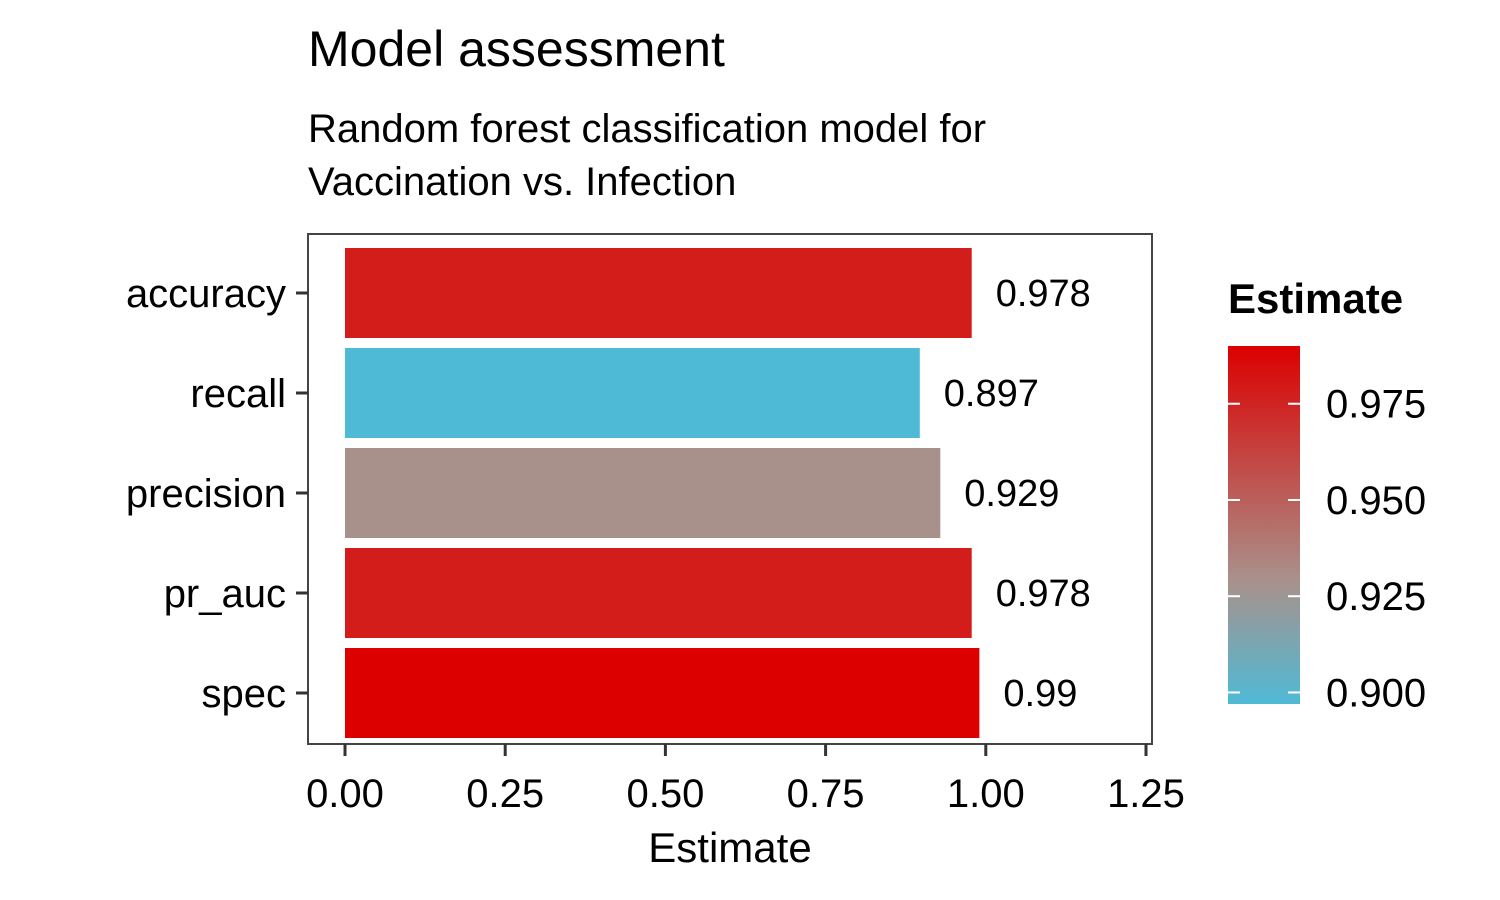  What do you see at coordinates (745, 780) in the screenshot?
I see `x-axis: 0.00 0.25 0.50 0.75 1.00 1.25` at bounding box center [745, 780].